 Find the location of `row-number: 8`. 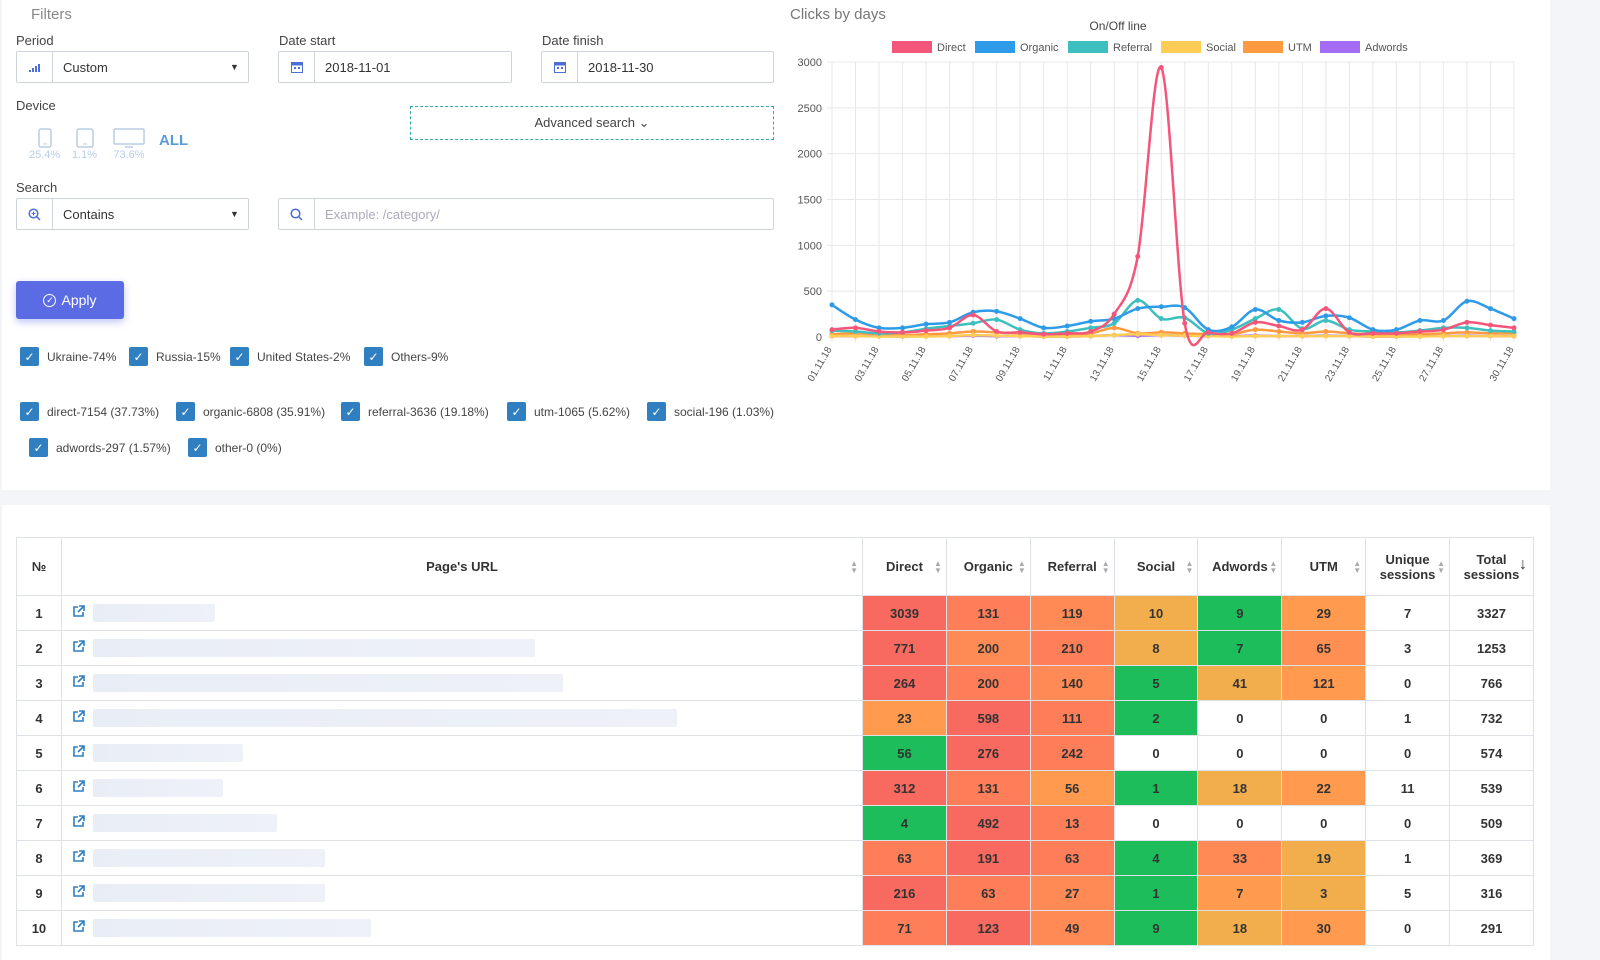

row-number: 8 is located at coordinates (39, 858).